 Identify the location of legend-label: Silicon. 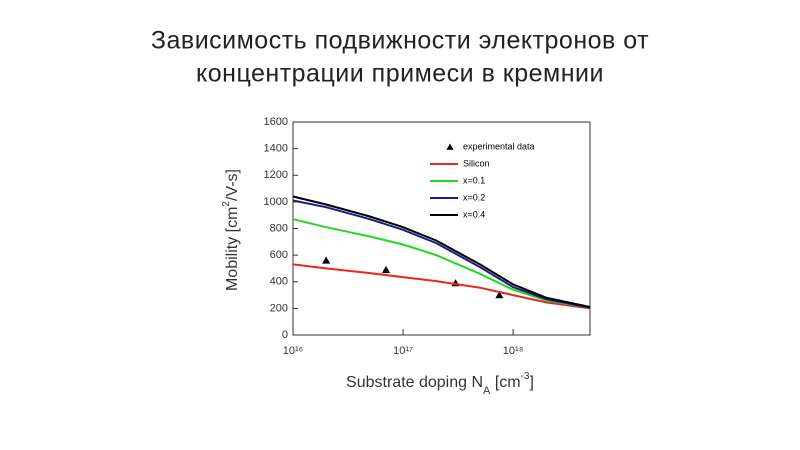
(476, 163).